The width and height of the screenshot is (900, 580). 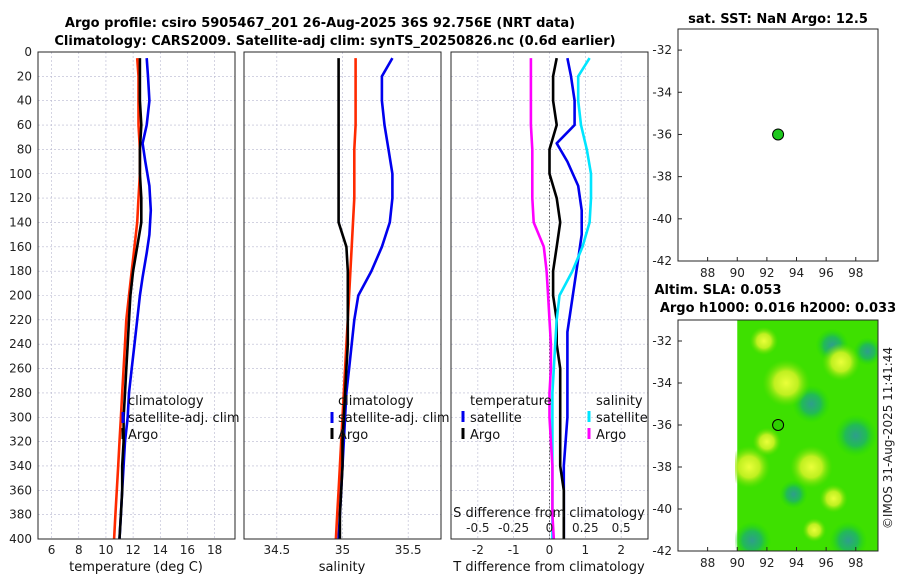 I want to click on y-tick-label: 220, so click(x=20, y=320).